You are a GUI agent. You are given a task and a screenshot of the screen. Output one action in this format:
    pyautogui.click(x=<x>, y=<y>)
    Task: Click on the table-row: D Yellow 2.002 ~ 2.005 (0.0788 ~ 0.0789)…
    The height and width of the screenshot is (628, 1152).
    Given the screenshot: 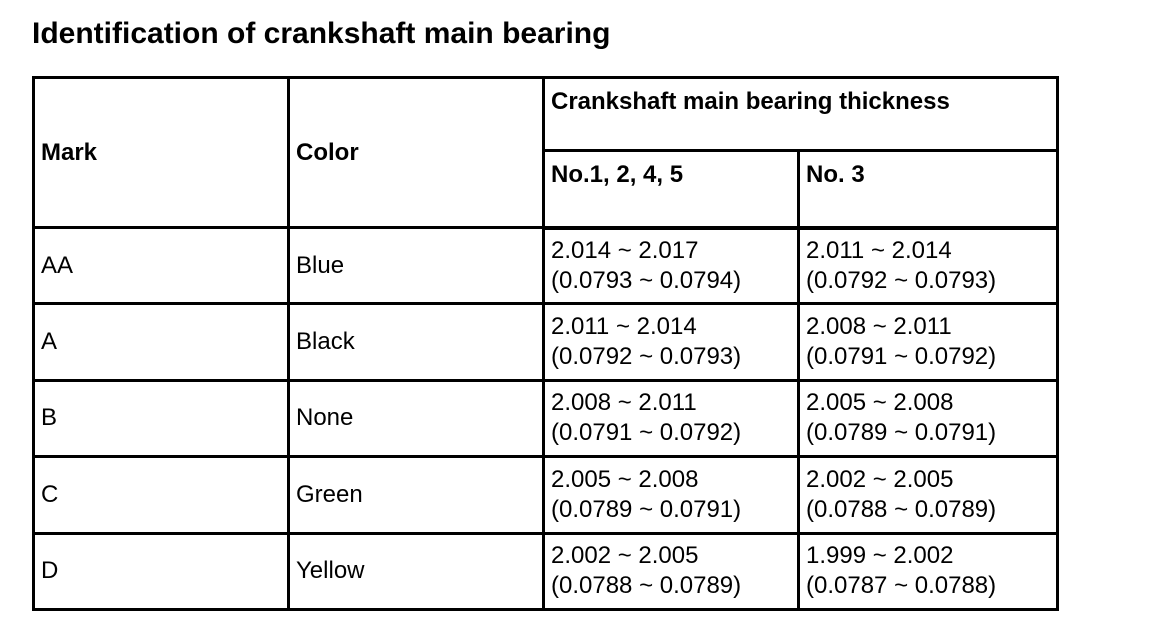 What is the action you would take?
    pyautogui.click(x=546, y=571)
    